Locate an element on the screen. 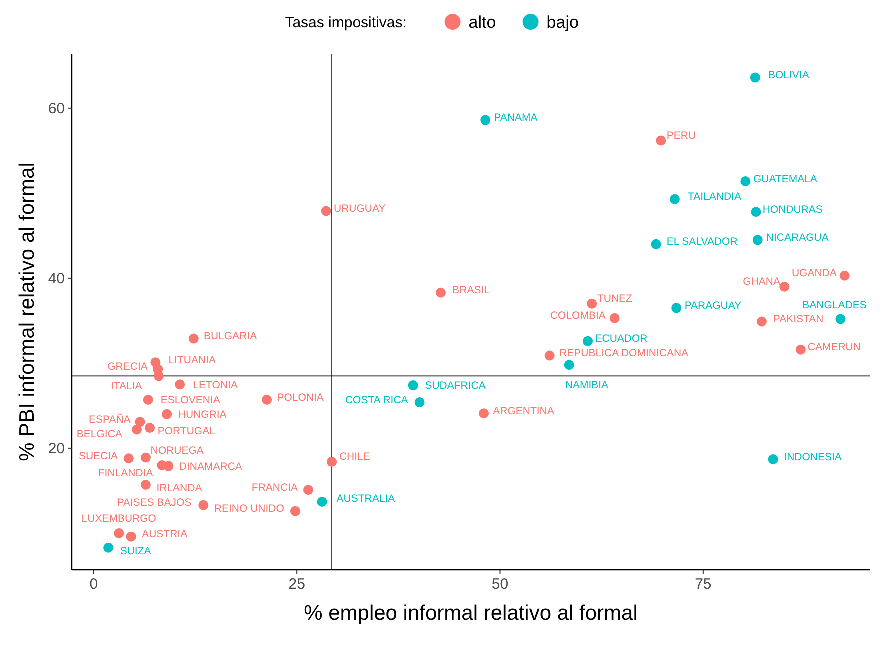  annotation: GUATEMALA is located at coordinates (785, 179).